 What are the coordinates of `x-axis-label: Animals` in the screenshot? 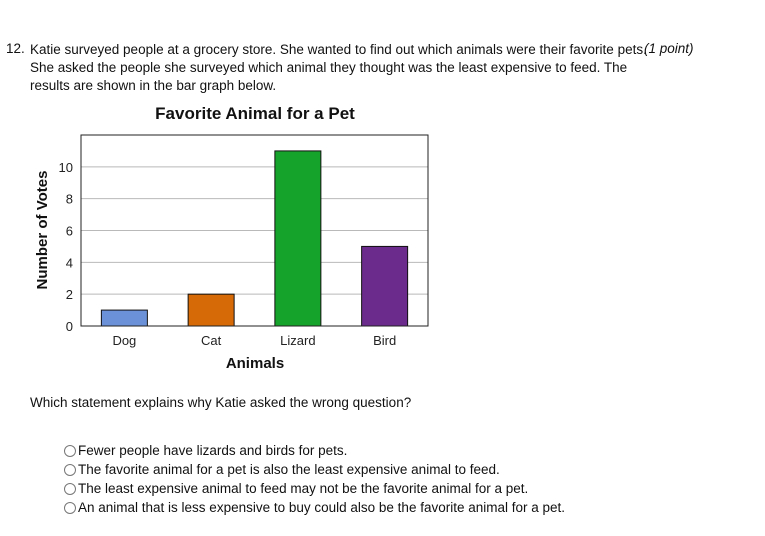 It's located at (255, 363).